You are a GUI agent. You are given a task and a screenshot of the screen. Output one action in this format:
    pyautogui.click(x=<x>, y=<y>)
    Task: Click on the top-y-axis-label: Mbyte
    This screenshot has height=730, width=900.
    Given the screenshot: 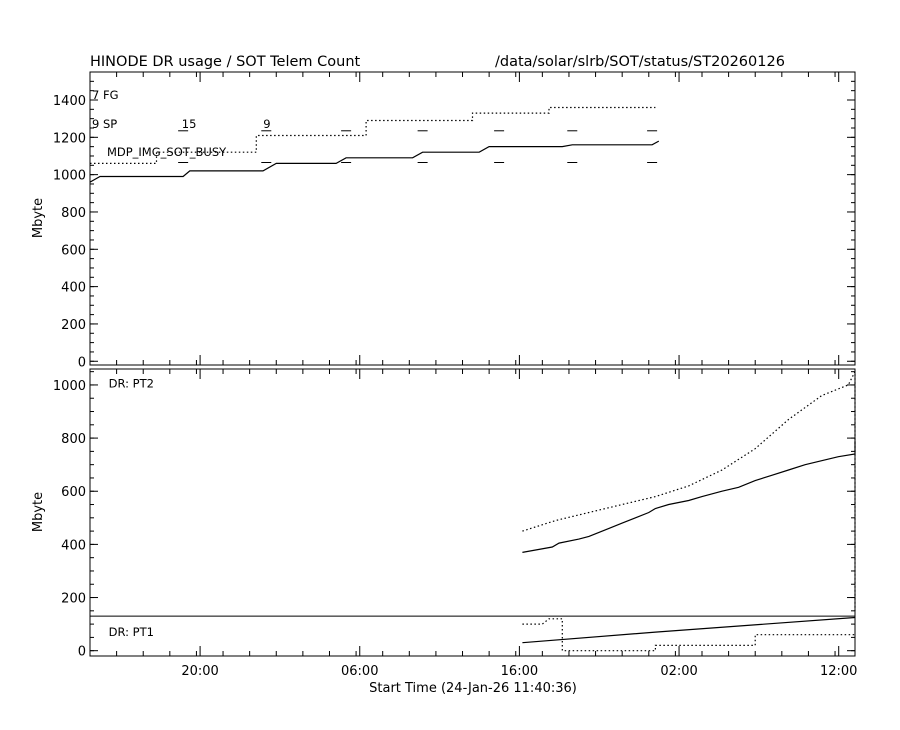 What is the action you would take?
    pyautogui.click(x=38, y=218)
    